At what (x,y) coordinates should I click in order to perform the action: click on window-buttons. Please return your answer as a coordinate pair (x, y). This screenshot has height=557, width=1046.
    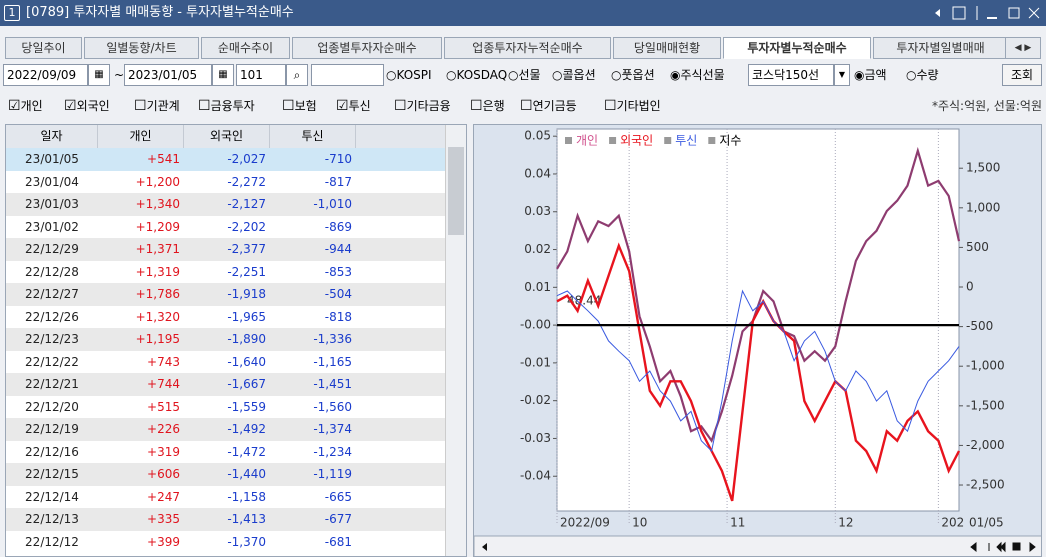
    Looking at the image, I should click on (985, 13).